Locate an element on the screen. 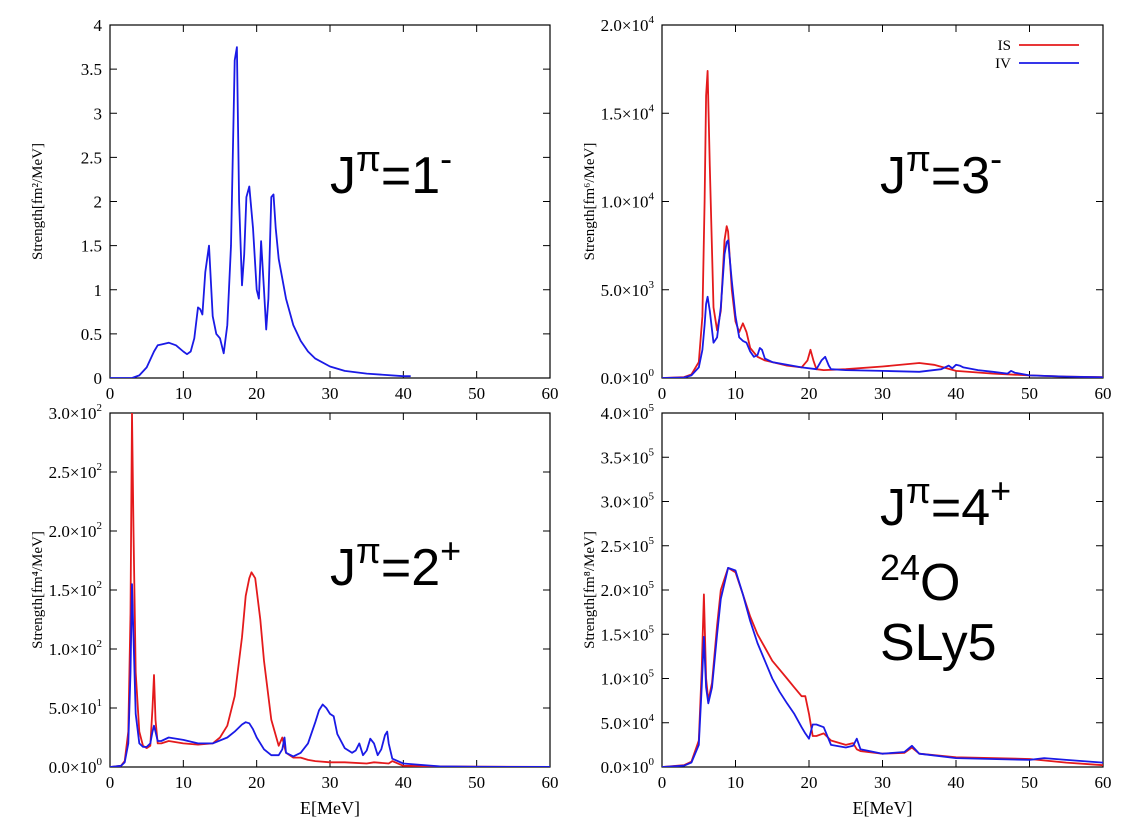  y-tick-label: 2.5×10² is located at coordinates (75, 471).